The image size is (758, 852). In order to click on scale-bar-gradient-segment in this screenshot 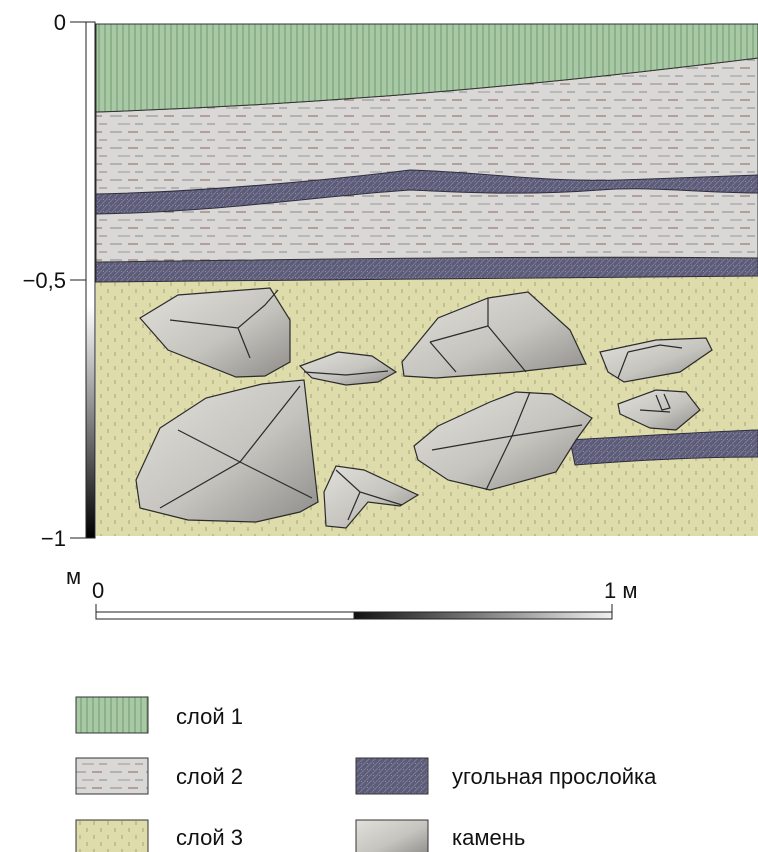, I will do `click(483, 615)`.